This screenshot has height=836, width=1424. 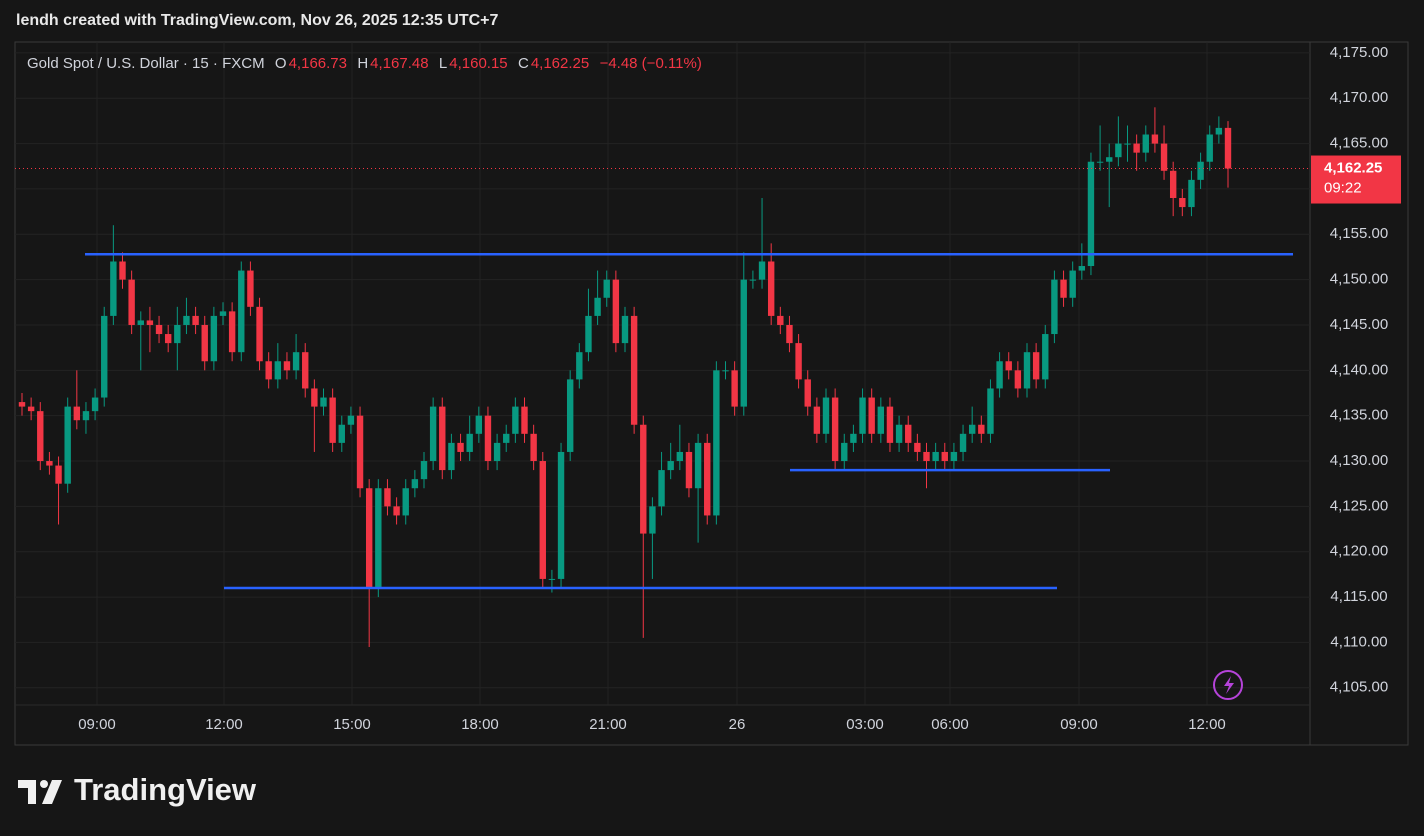 I want to click on y-tick-label: 4,130.00, so click(x=1359, y=460).